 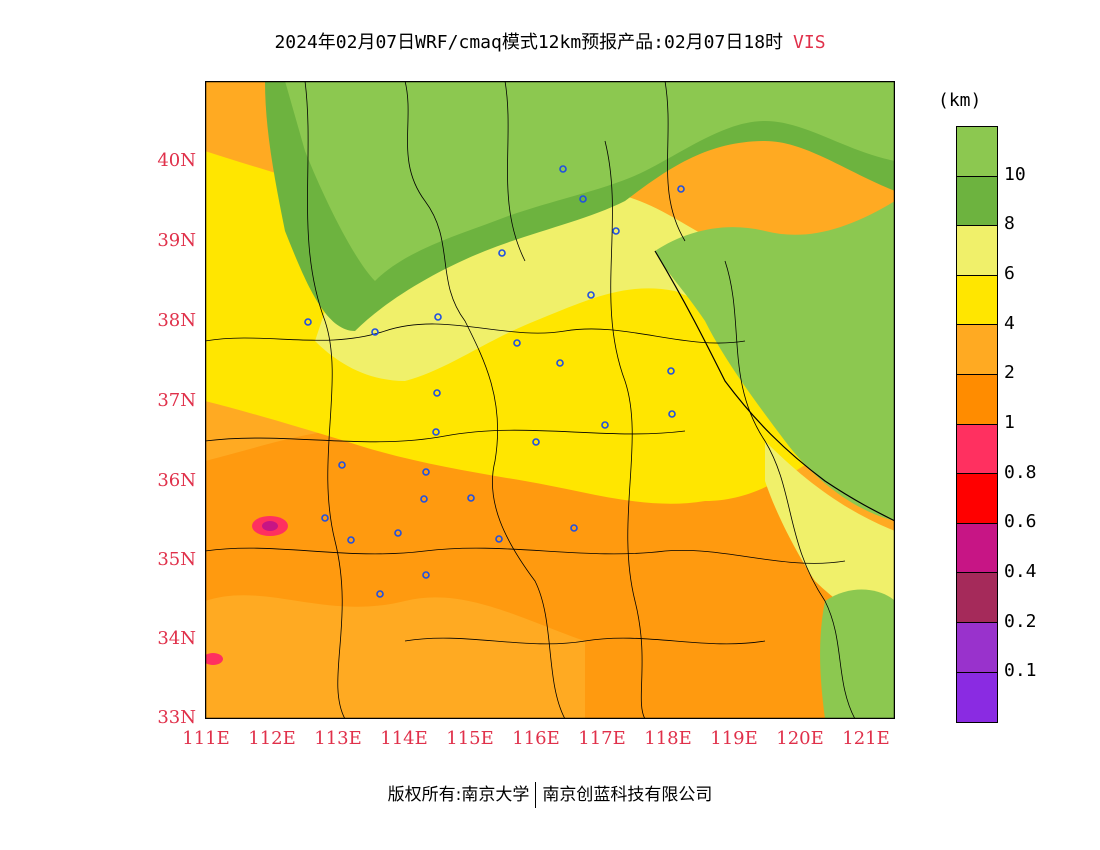 What do you see at coordinates (176, 480) in the screenshot?
I see `y-tick-label: 36N` at bounding box center [176, 480].